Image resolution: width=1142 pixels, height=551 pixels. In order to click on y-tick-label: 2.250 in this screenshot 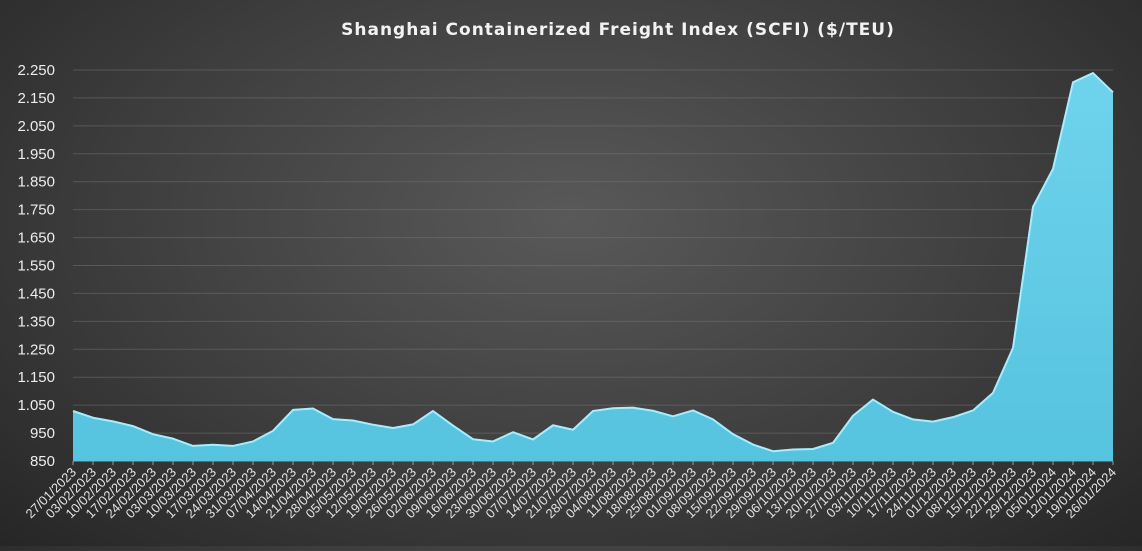, I will do `click(36, 70)`.